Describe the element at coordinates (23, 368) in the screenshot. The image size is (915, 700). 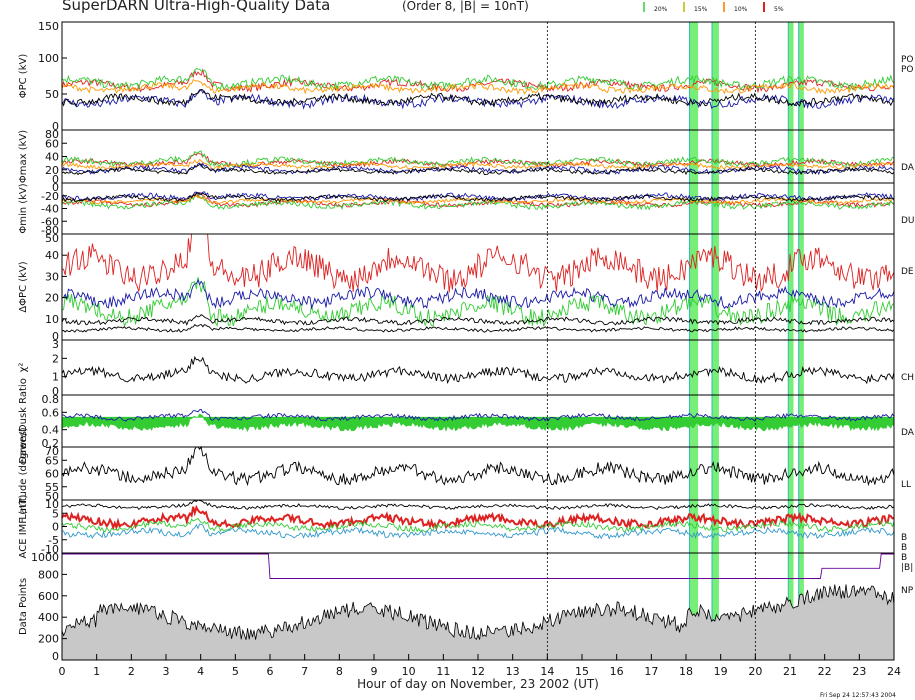
I see `y-axis-label: χ²` at that location.